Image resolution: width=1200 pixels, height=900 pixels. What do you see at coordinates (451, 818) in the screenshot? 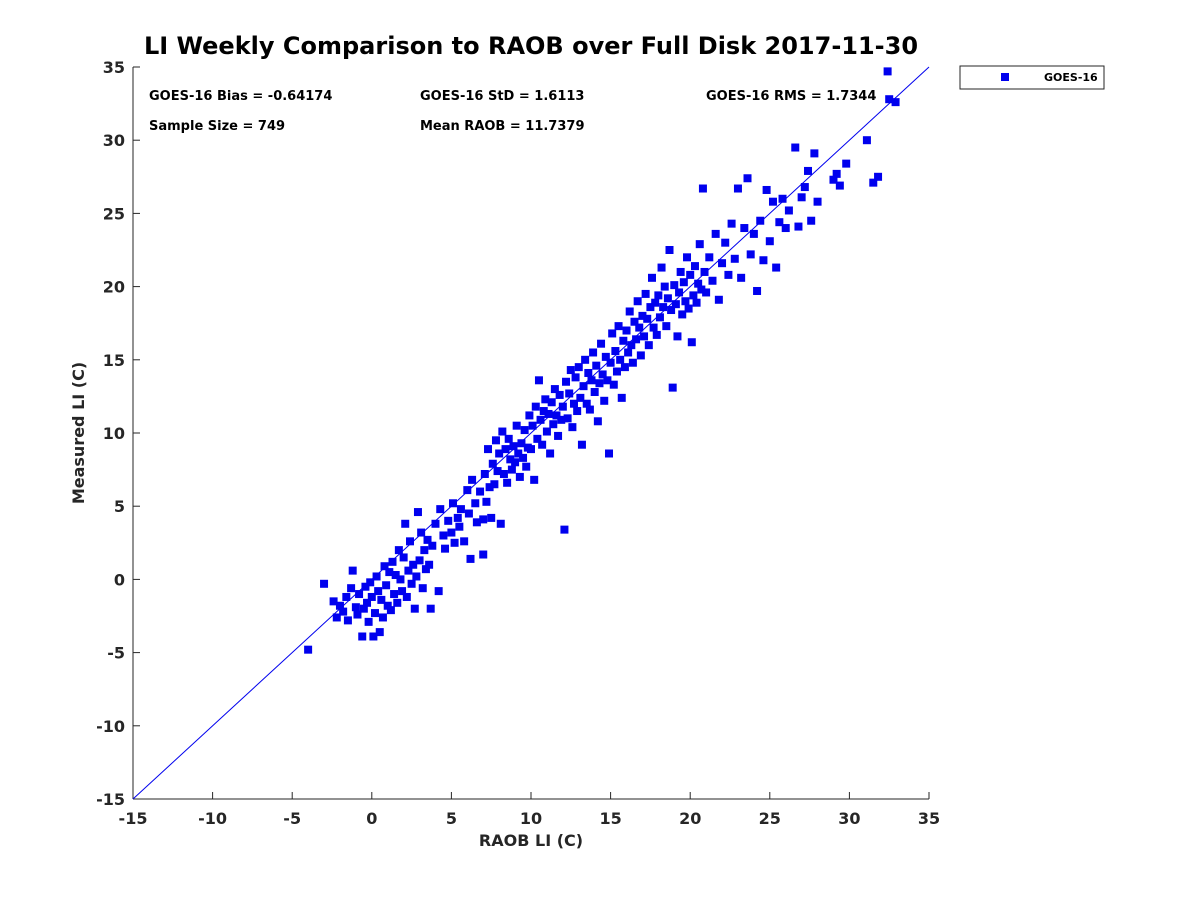
I see `x-tick-label: 5` at bounding box center [451, 818].